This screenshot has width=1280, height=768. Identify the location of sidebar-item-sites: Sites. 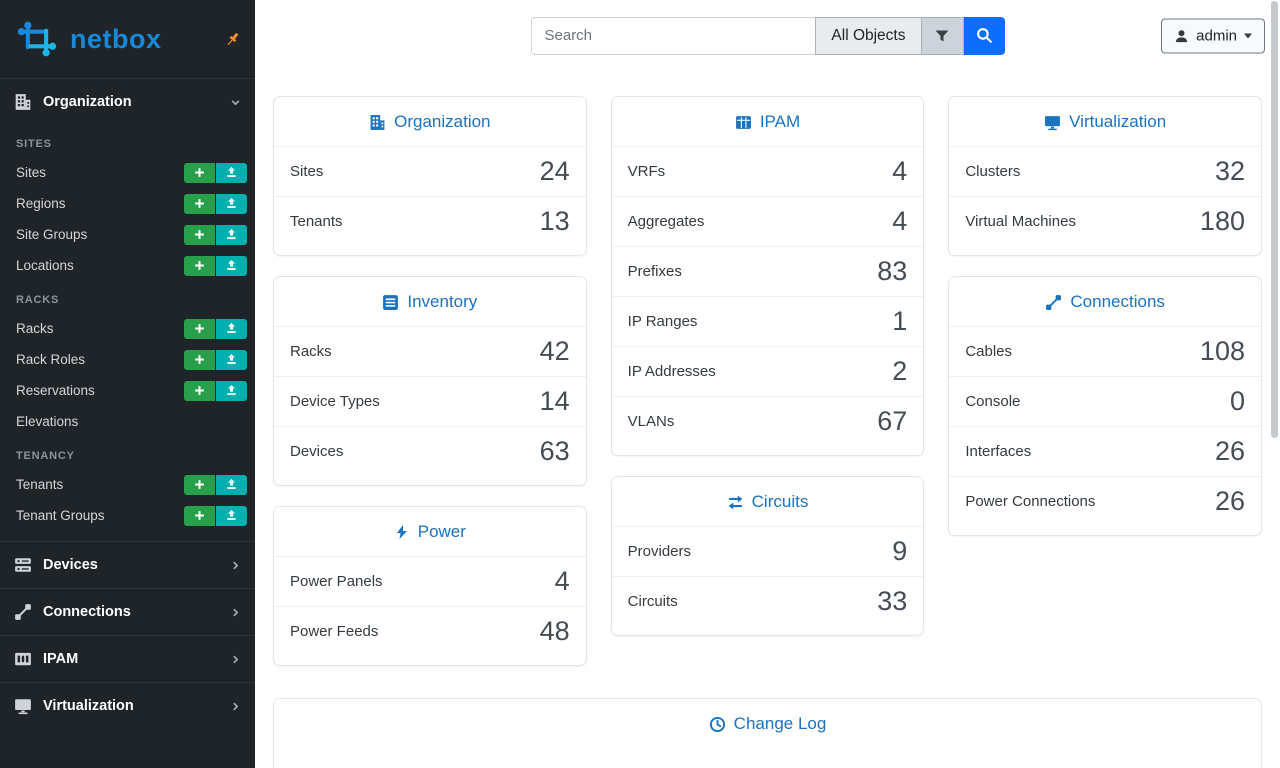
(127, 172).